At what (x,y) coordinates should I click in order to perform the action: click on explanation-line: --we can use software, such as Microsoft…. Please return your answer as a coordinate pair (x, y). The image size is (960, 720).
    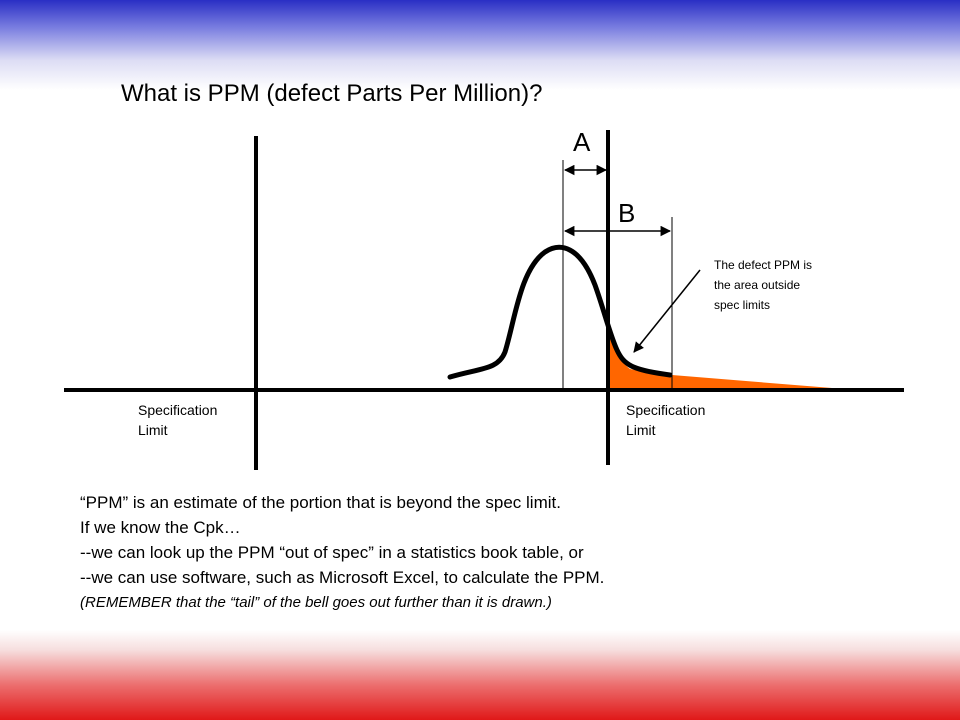
    Looking at the image, I should click on (342, 577).